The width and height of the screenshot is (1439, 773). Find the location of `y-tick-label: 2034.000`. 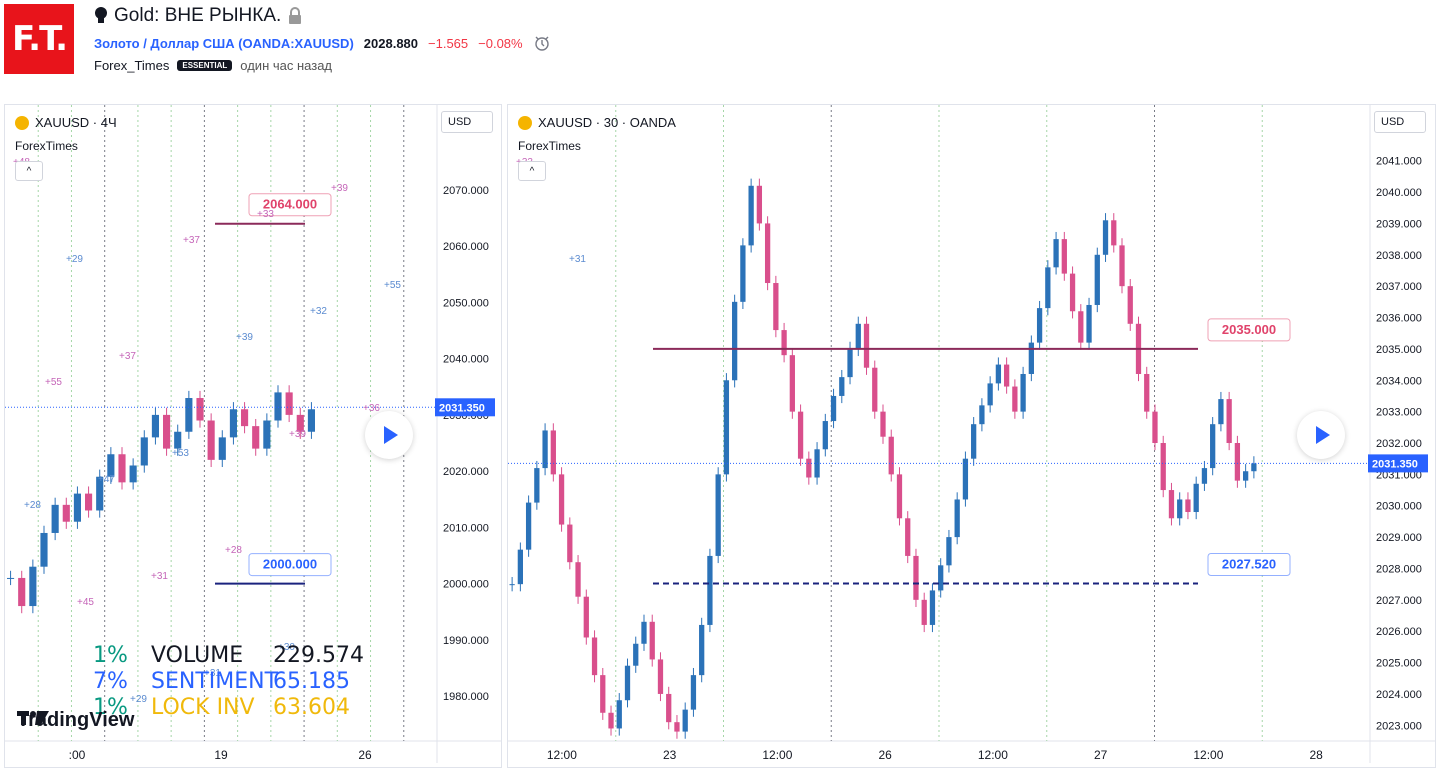

y-tick-label: 2034.000 is located at coordinates (1399, 381).